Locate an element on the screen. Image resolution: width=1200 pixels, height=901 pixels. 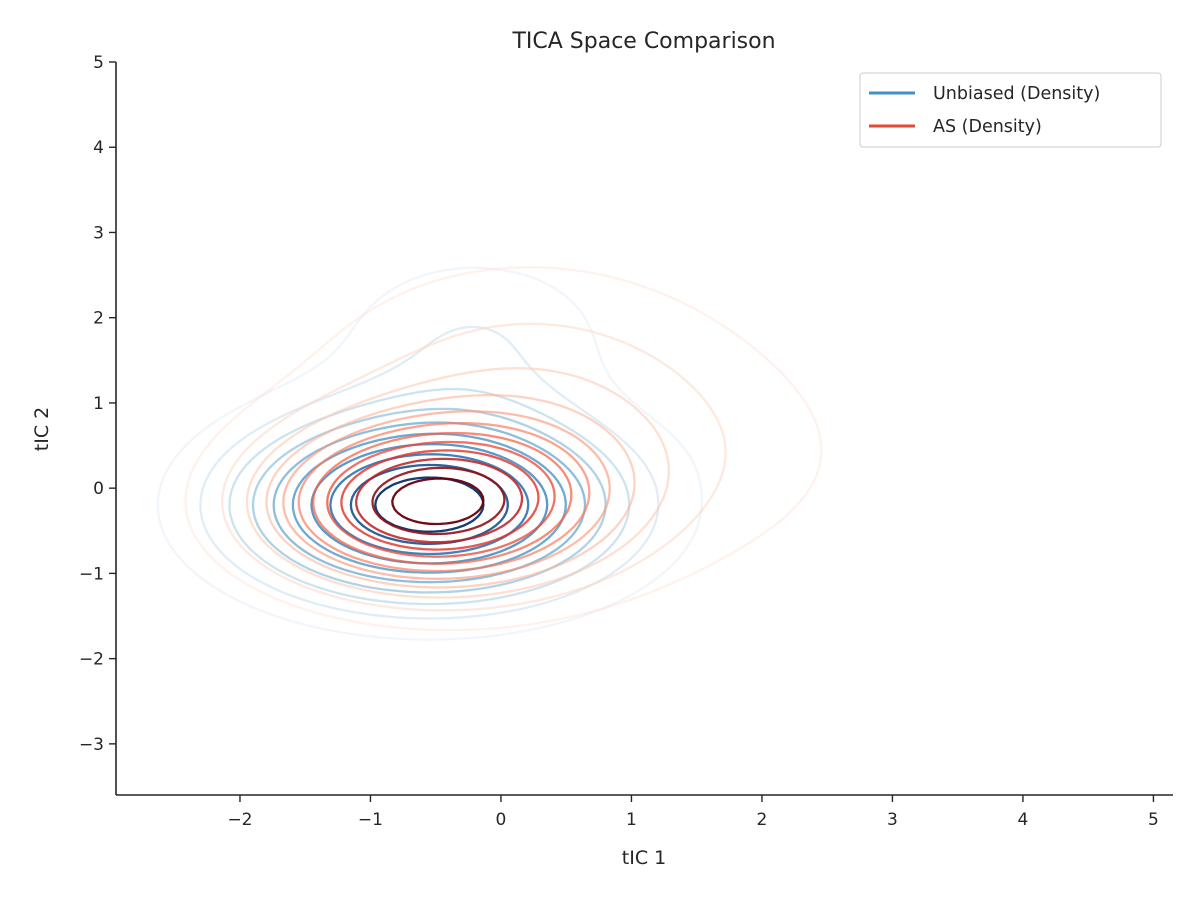
x-tick-label: 3 is located at coordinates (892, 820).